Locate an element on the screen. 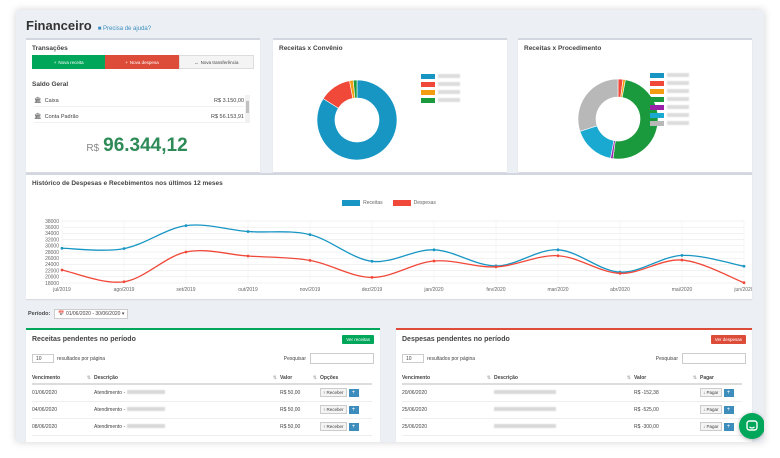 The width and height of the screenshot is (780, 458). legend-despesas: Despesas is located at coordinates (414, 203).